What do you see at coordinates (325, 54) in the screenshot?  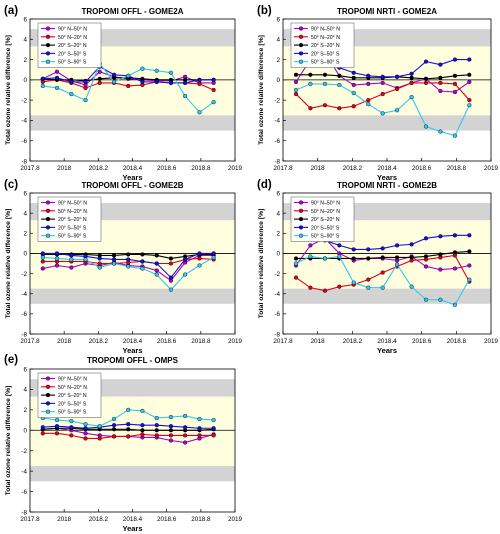 I see `legend-entry: 20° S–50° S` at bounding box center [325, 54].